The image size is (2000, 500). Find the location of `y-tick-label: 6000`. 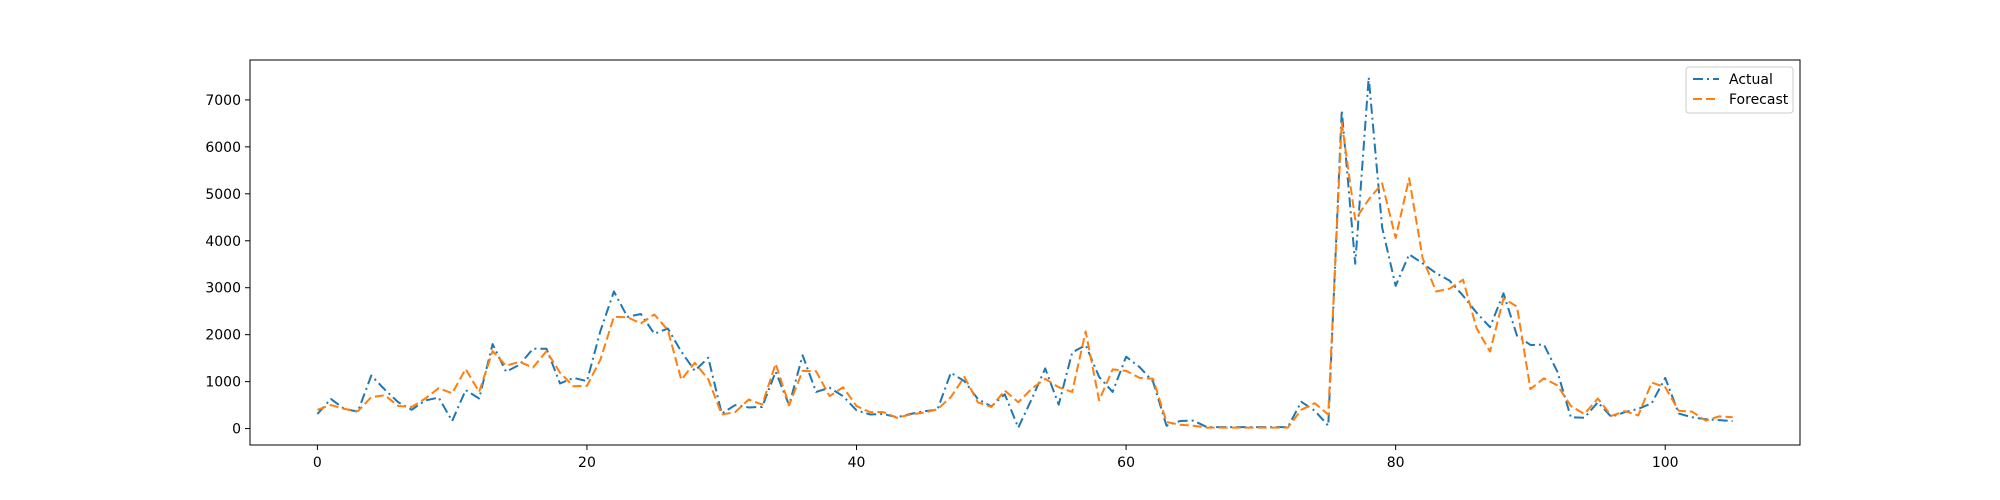

y-tick-label: 6000 is located at coordinates (223, 148).